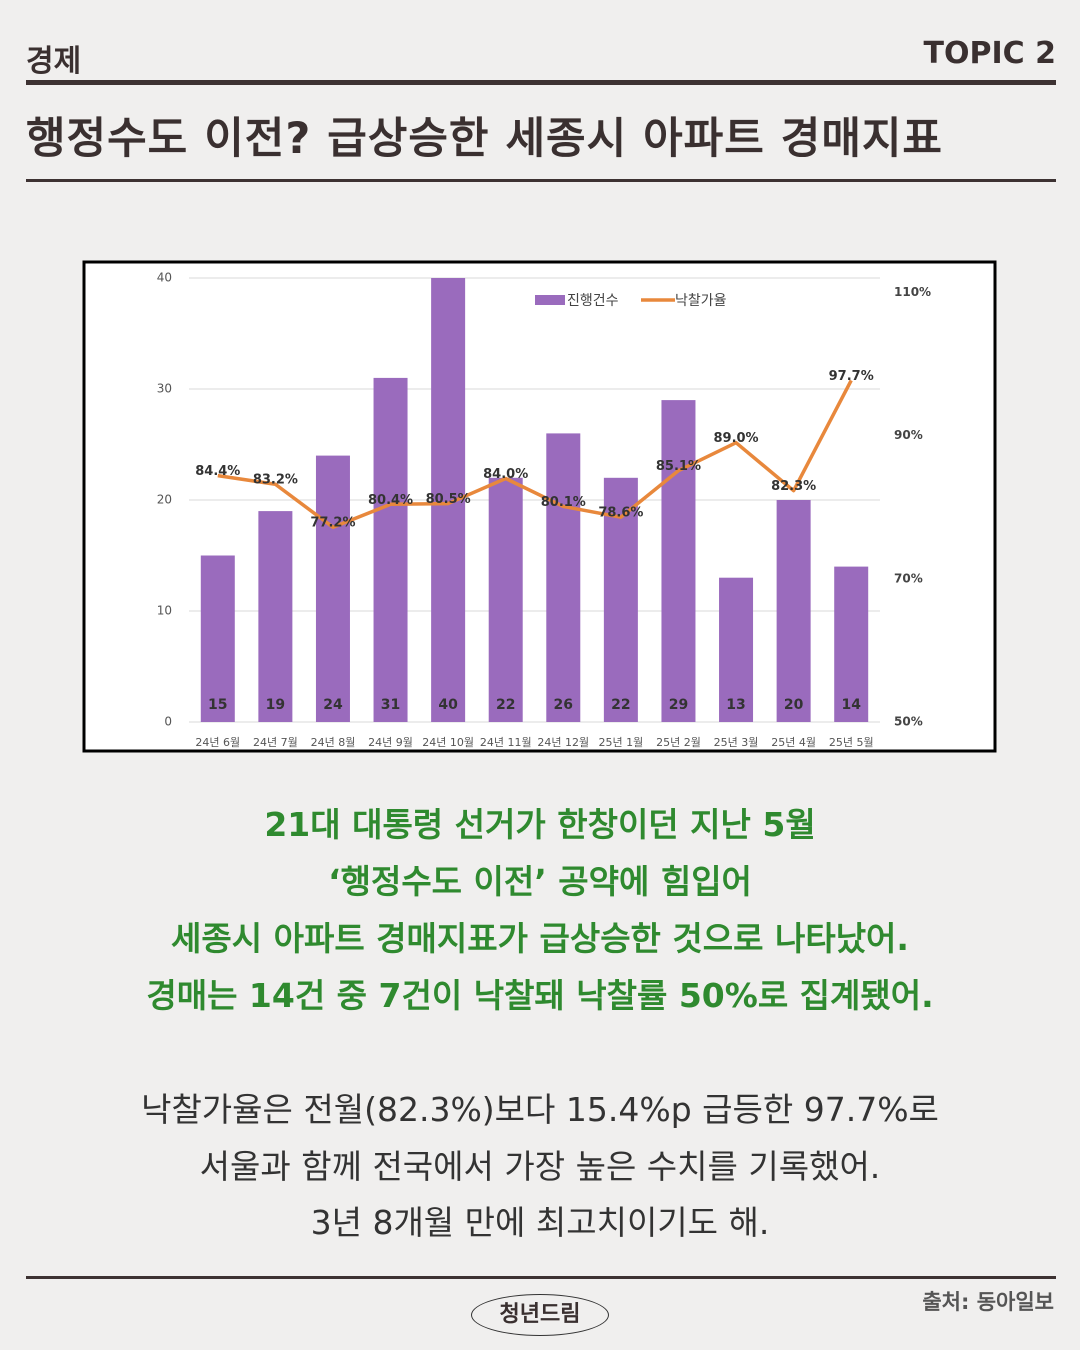 The image size is (1080, 1350). What do you see at coordinates (678, 742) in the screenshot?
I see `x-tick-label: 25년 2월` at bounding box center [678, 742].